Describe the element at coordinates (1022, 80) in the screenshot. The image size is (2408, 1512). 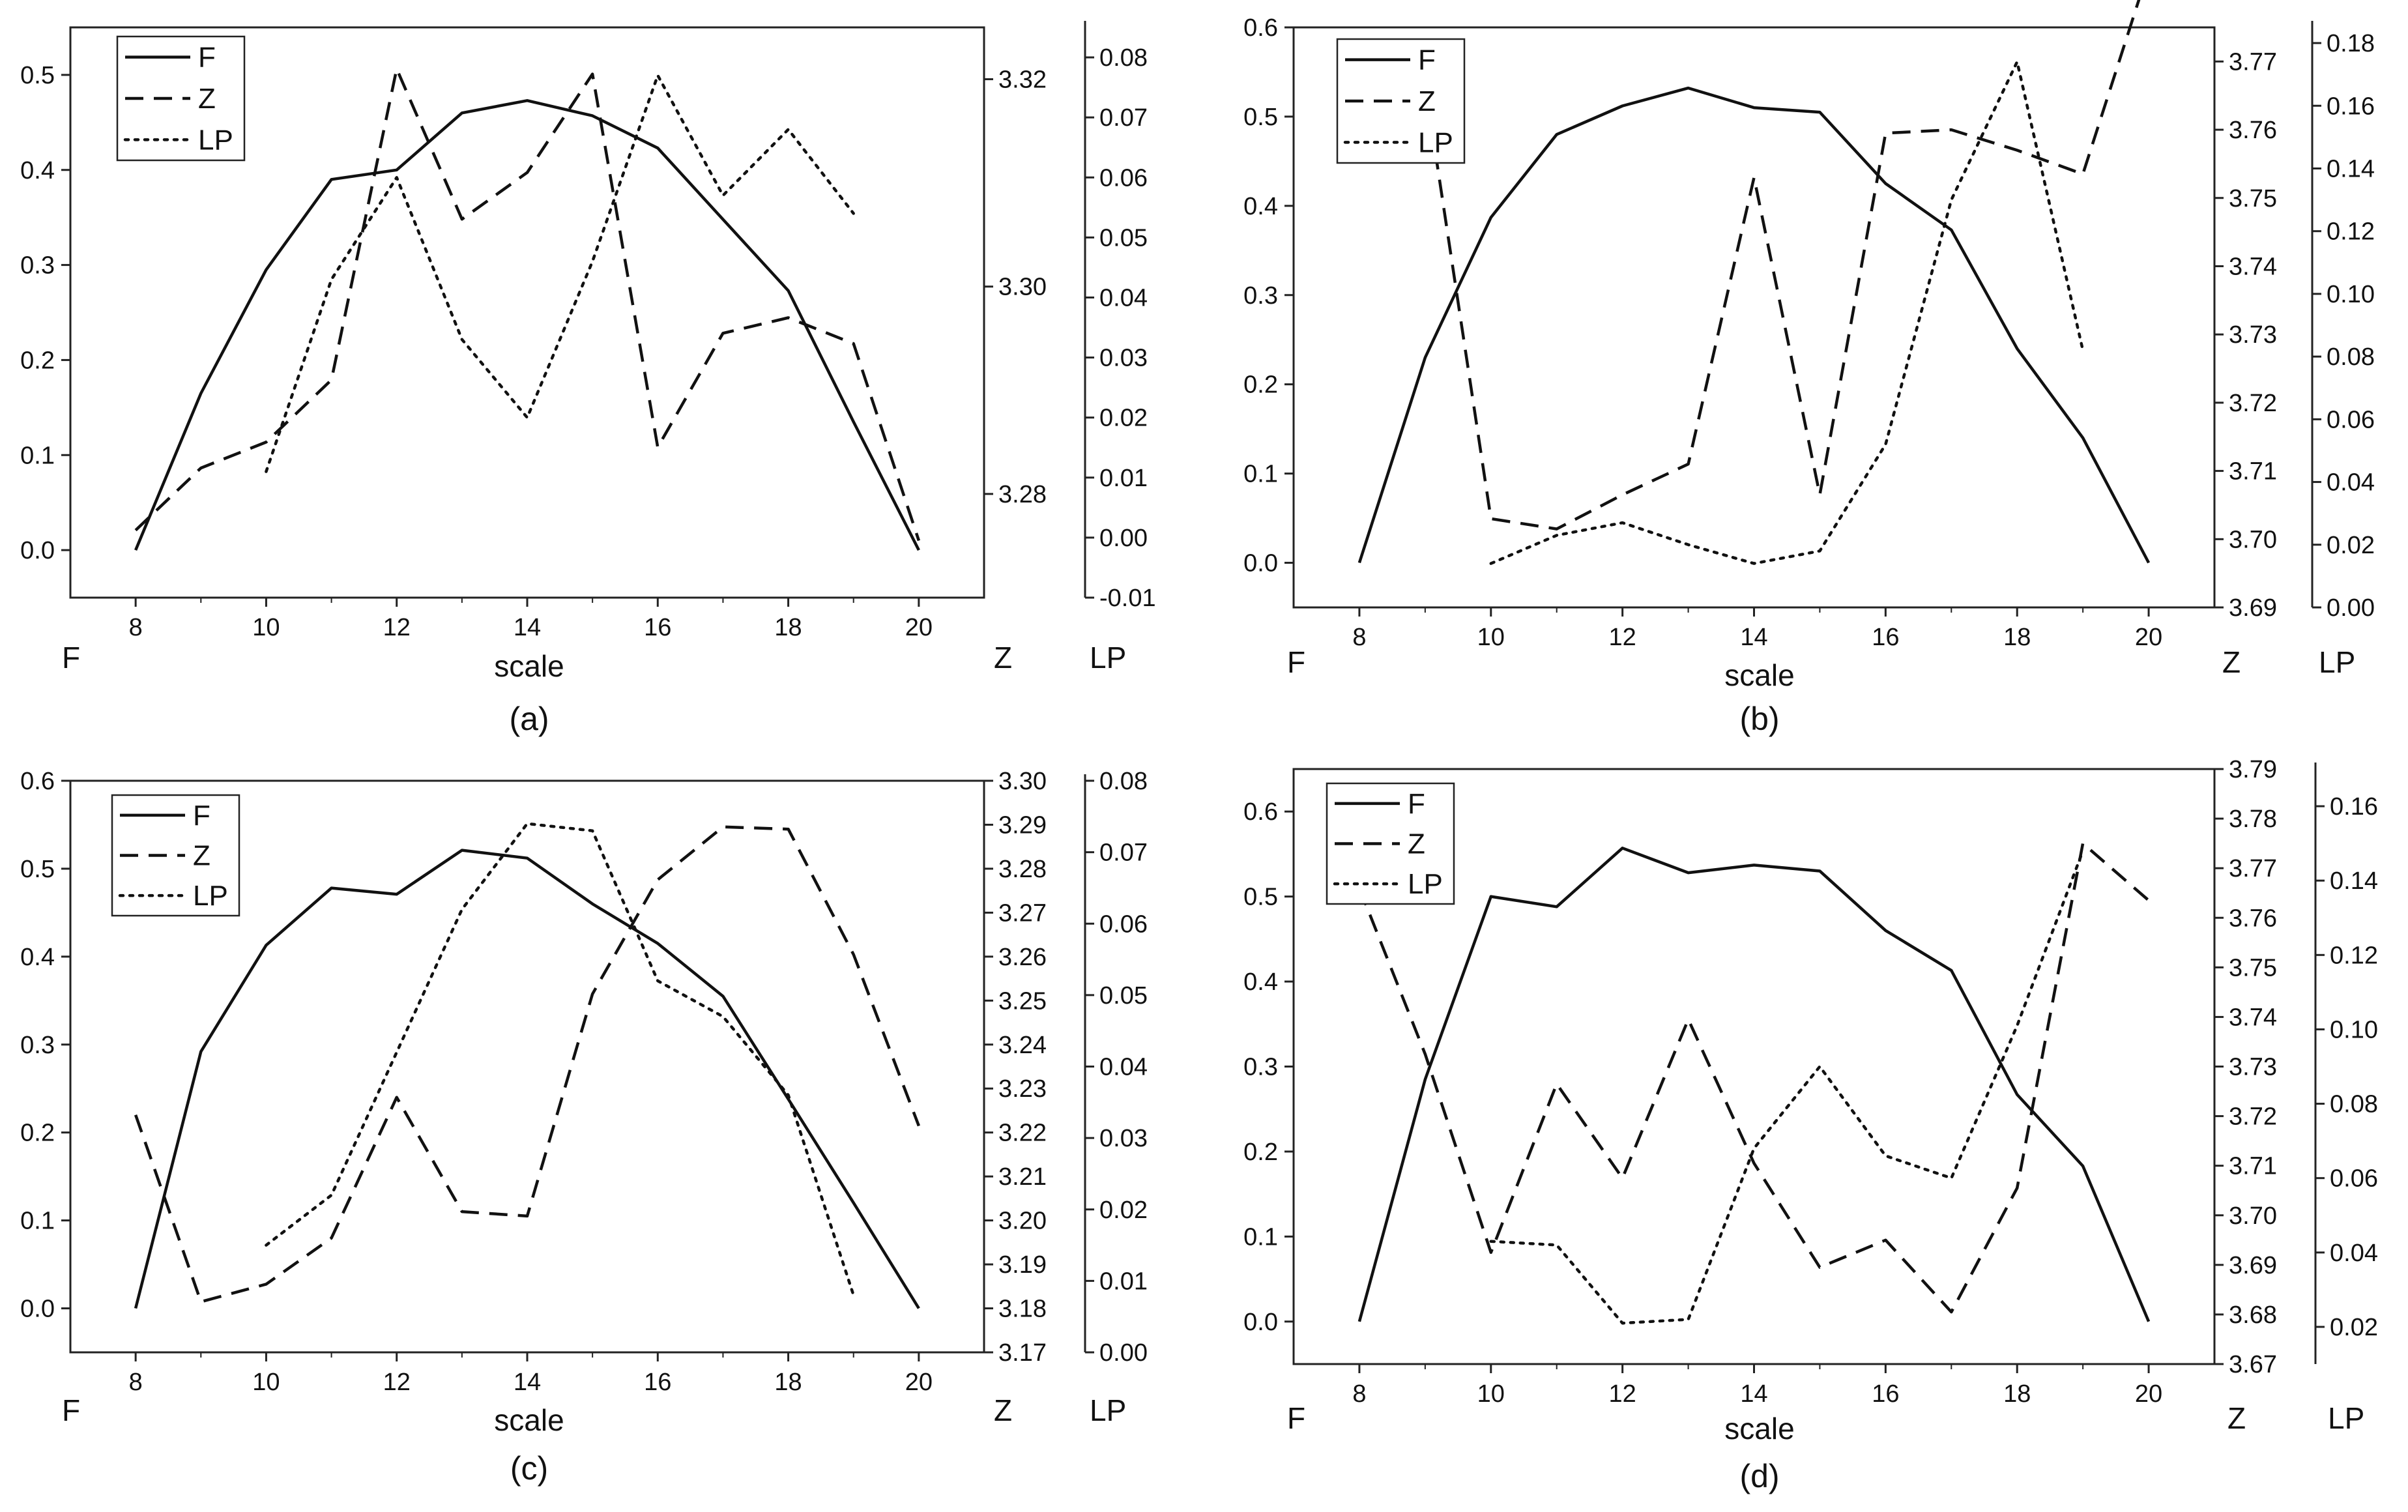
I see `z-axis-tick-label: 3.32` at that location.